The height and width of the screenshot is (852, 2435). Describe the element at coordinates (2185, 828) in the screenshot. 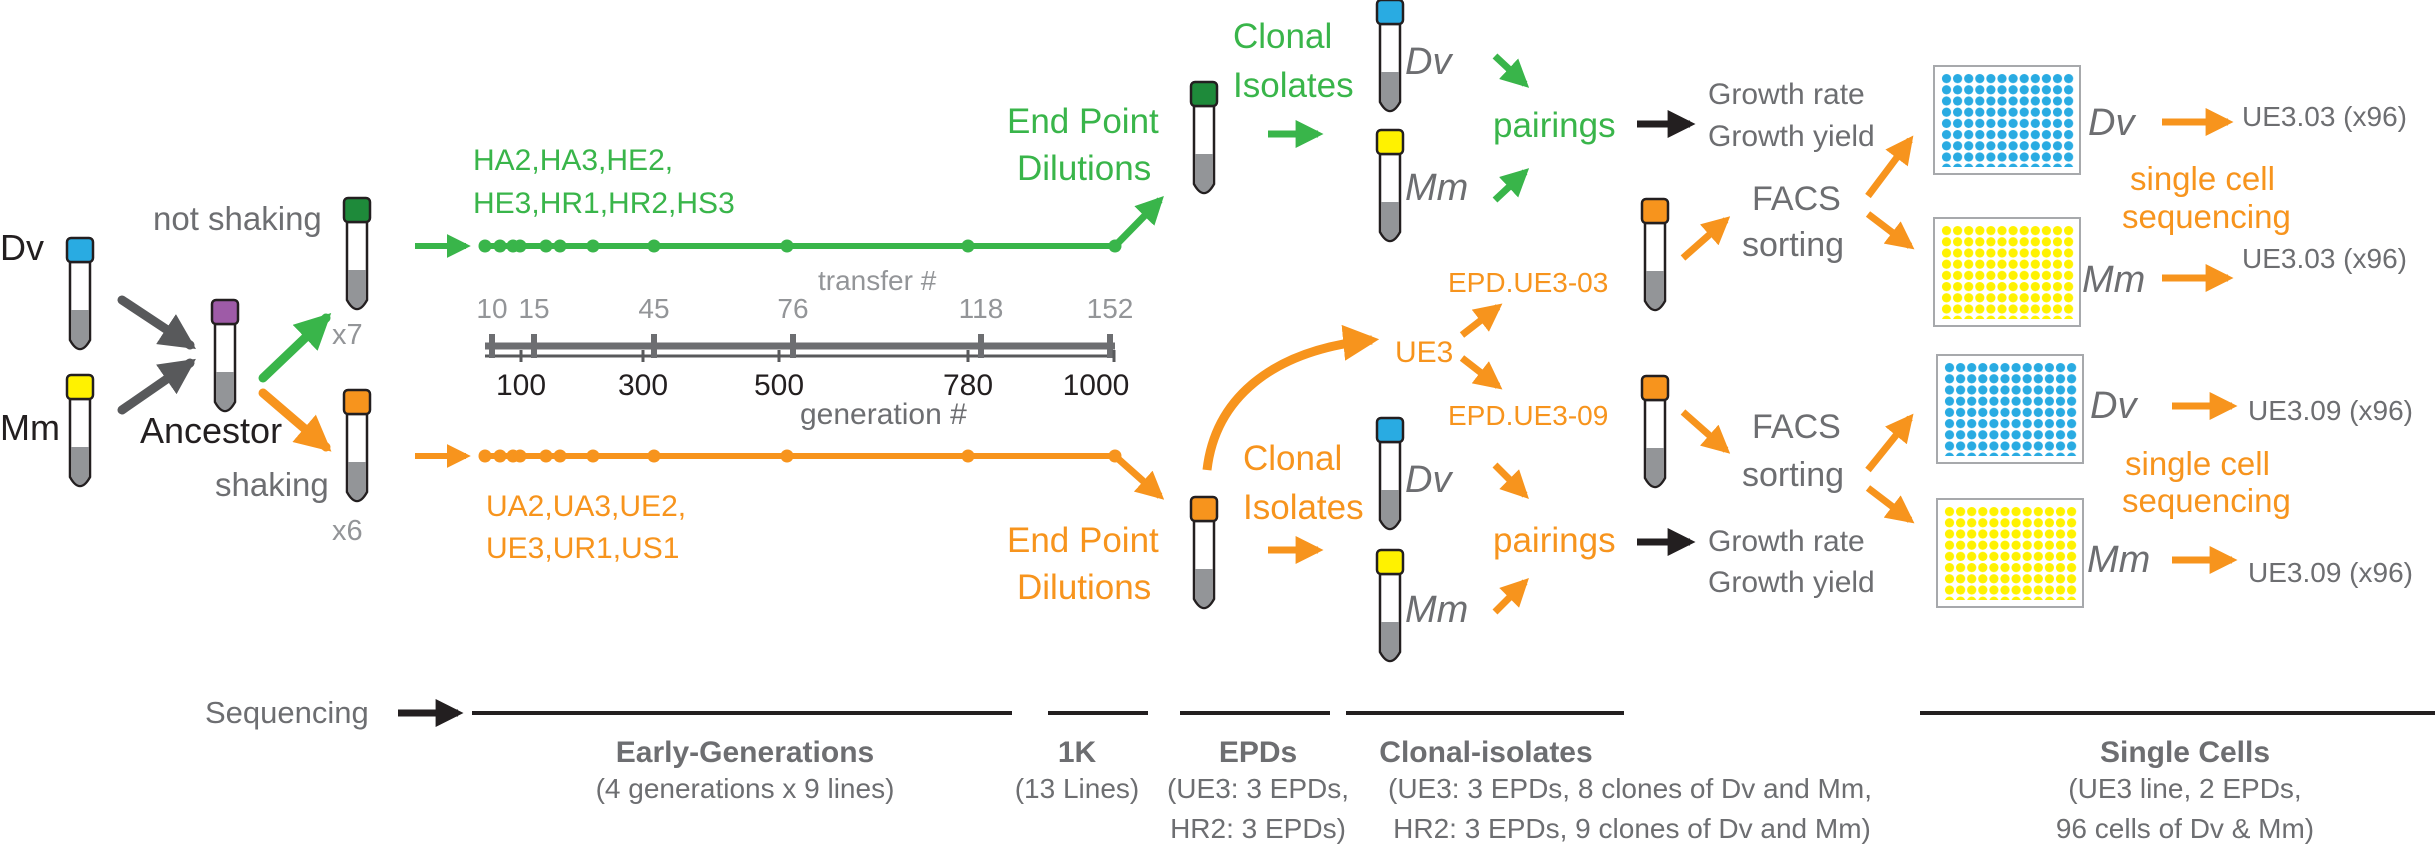

I see `section-single-sub-2: 96 cells of Dv & Mm)` at that location.